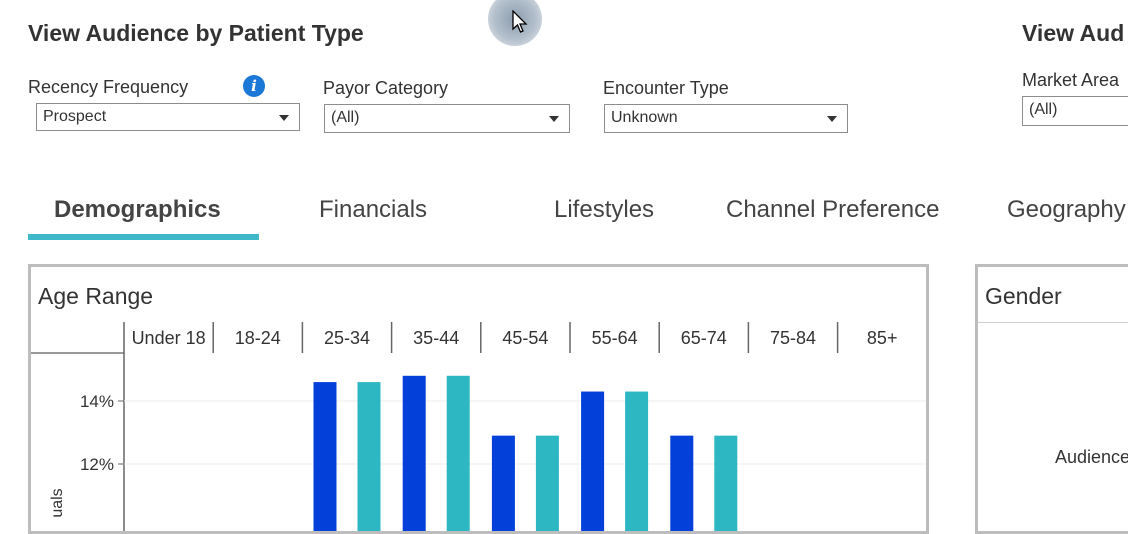 The image size is (1128, 534). Describe the element at coordinates (97, 401) in the screenshot. I see `y-tick-label: 14%` at that location.